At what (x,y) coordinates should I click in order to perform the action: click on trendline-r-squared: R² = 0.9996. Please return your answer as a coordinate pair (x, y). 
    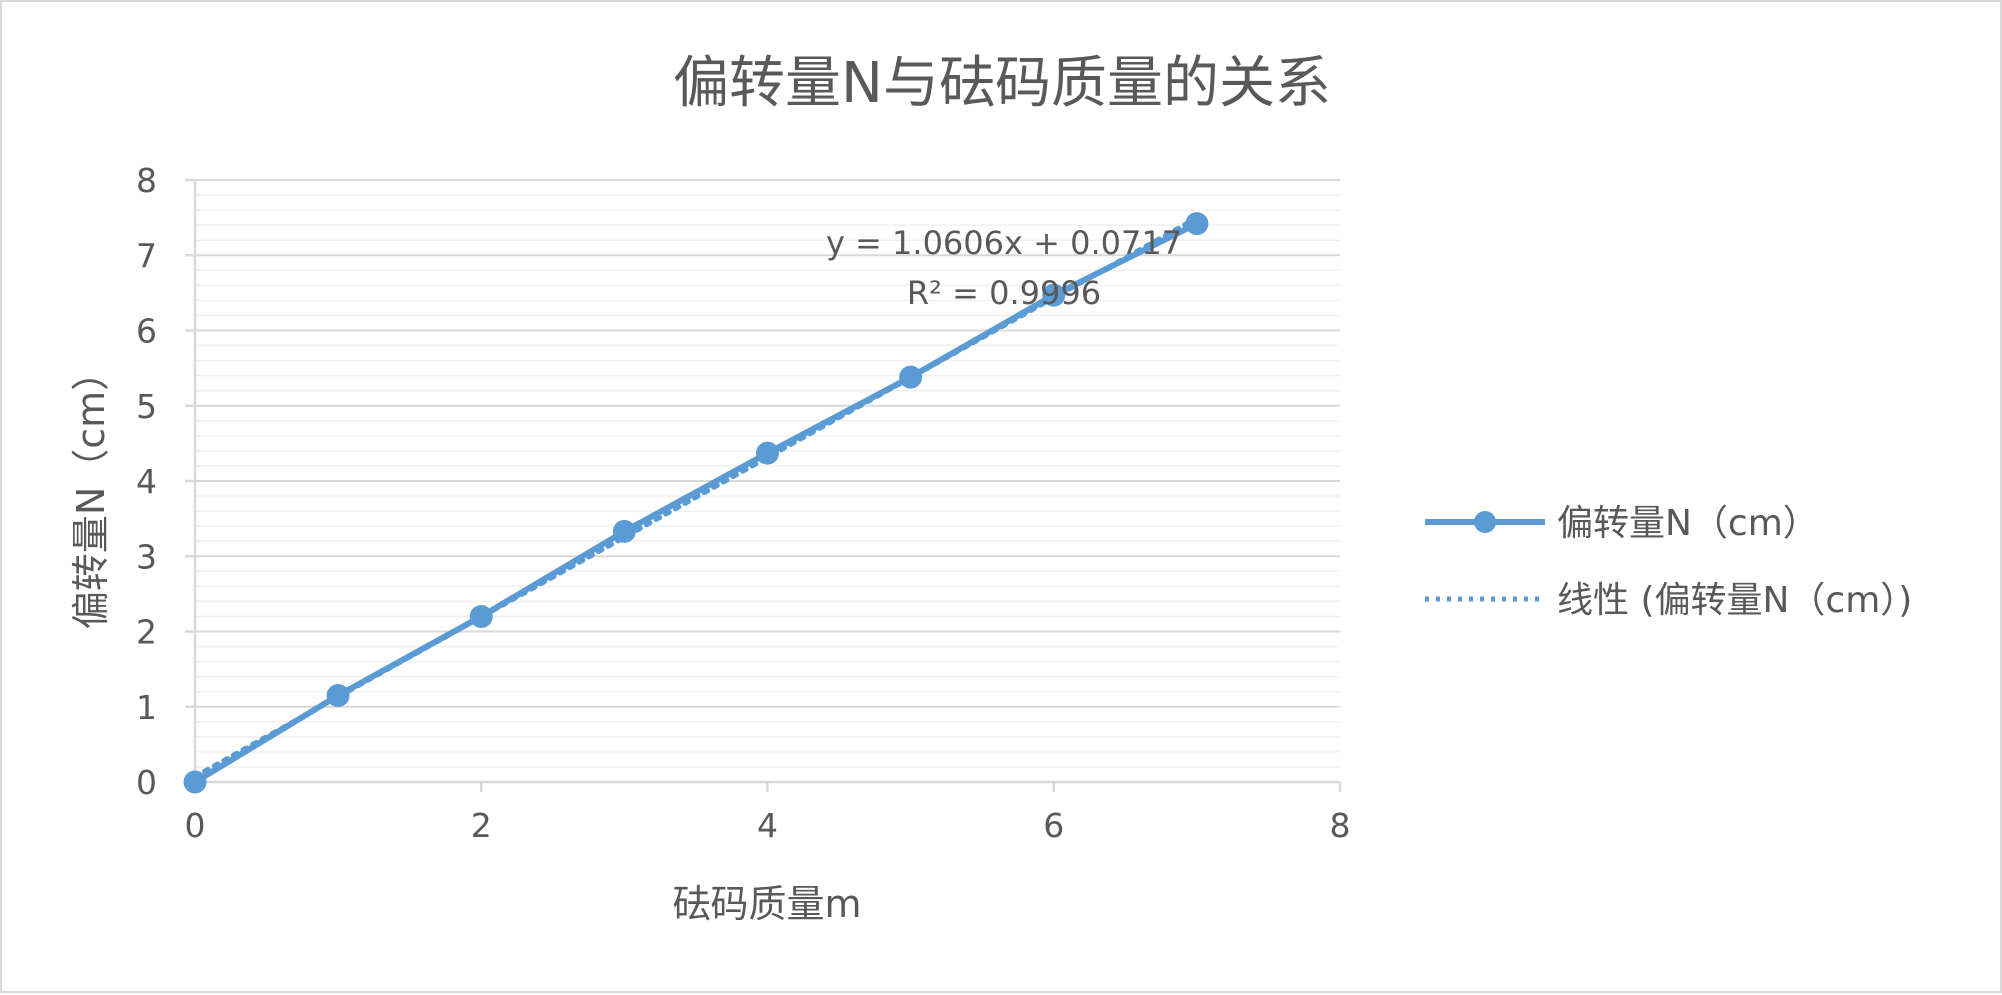
    Looking at the image, I should click on (1004, 293).